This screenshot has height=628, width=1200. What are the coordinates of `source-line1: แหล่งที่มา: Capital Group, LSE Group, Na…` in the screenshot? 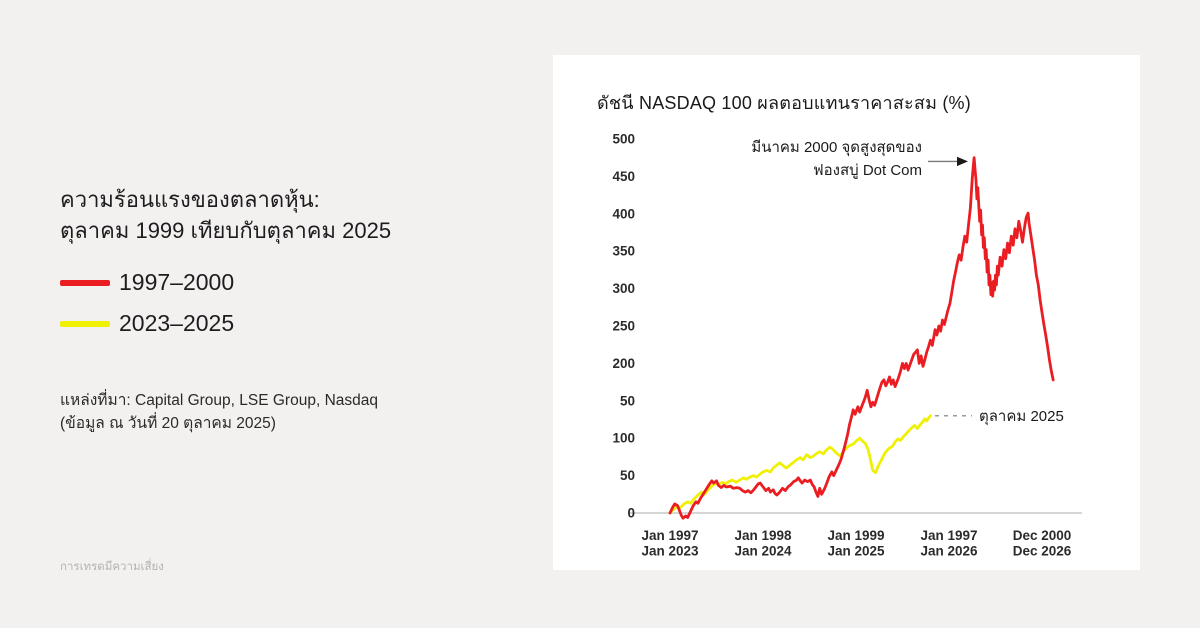 It's located at (219, 400).